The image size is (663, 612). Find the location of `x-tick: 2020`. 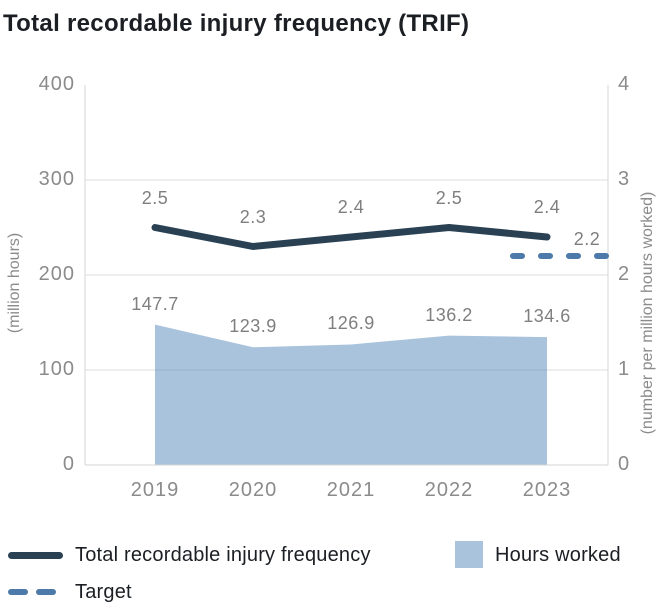

x-tick: 2020 is located at coordinates (253, 490).